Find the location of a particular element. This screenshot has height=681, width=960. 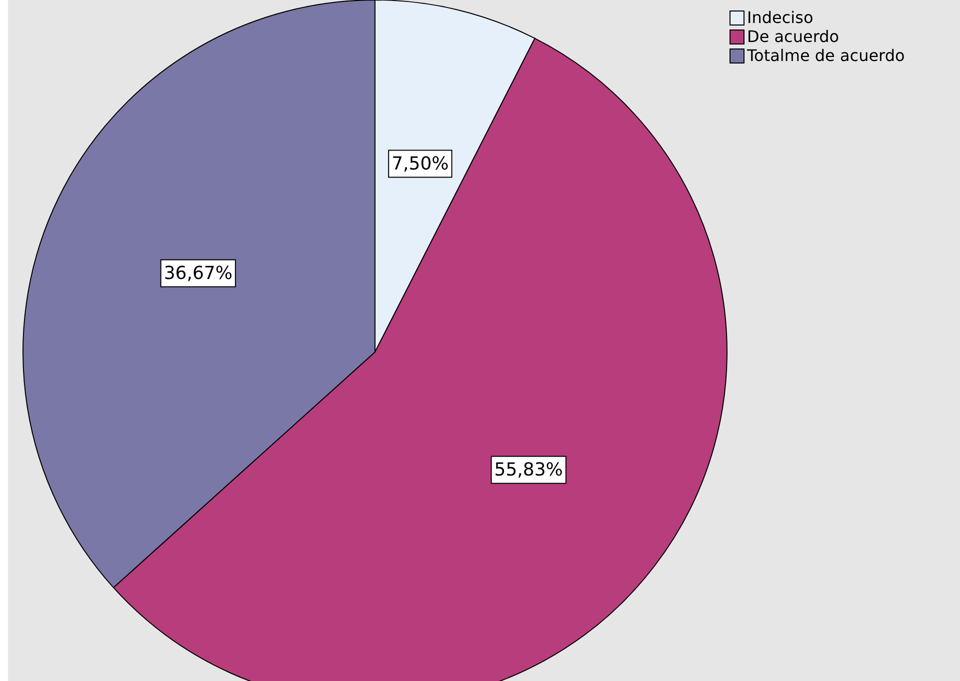

data-label: 36,67% is located at coordinates (198, 273).